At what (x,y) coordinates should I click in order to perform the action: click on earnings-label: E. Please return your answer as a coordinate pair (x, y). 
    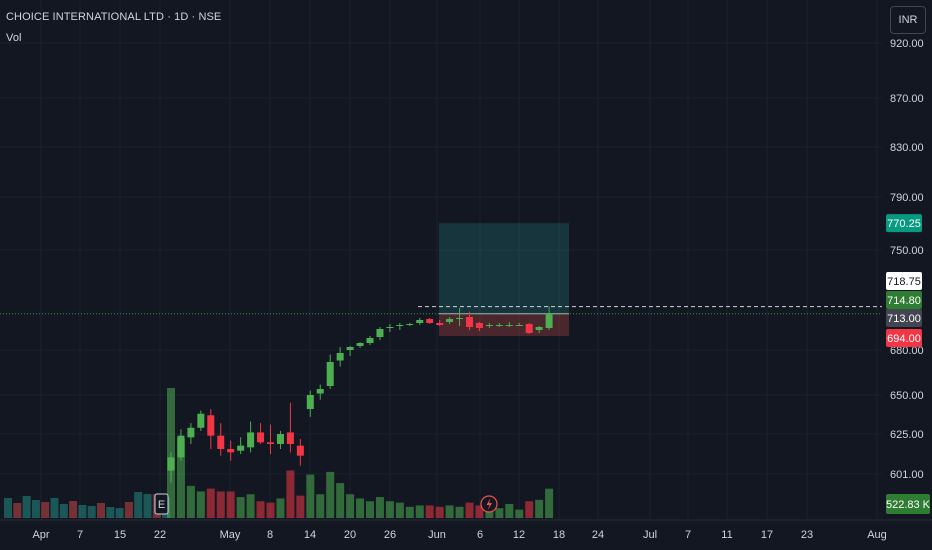
    Looking at the image, I should click on (161, 505).